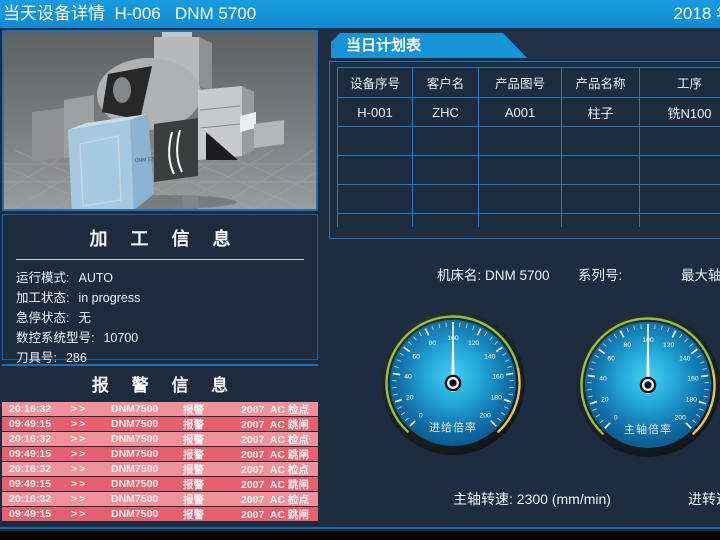  Describe the element at coordinates (160, 298) in the screenshot. I see `processing-info-field: 加工状态: in progress` at that location.